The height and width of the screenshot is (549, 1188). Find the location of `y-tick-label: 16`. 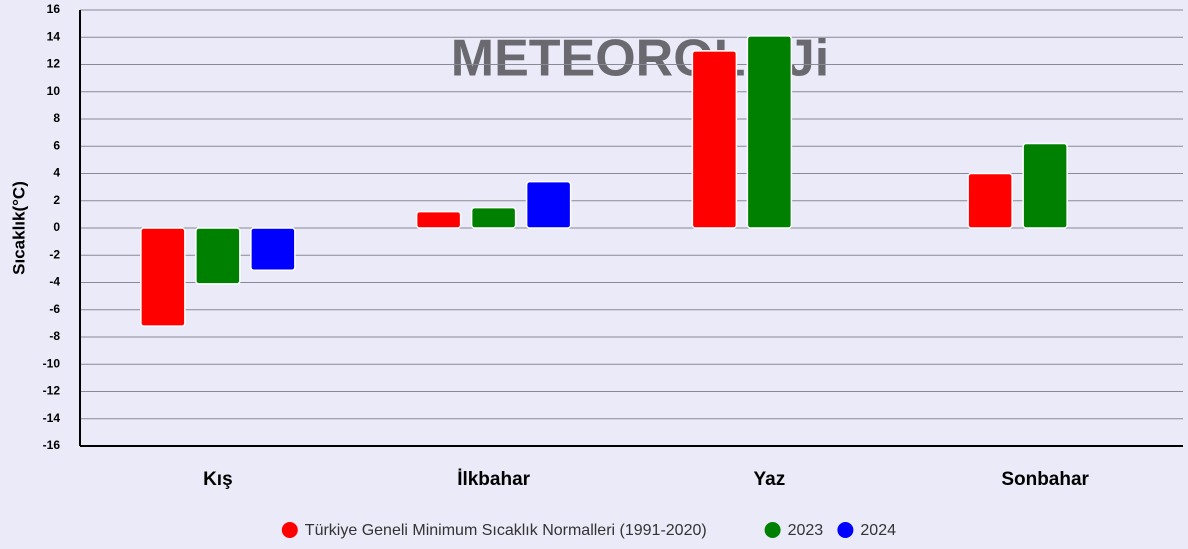

y-tick-label: 16 is located at coordinates (54, 9).